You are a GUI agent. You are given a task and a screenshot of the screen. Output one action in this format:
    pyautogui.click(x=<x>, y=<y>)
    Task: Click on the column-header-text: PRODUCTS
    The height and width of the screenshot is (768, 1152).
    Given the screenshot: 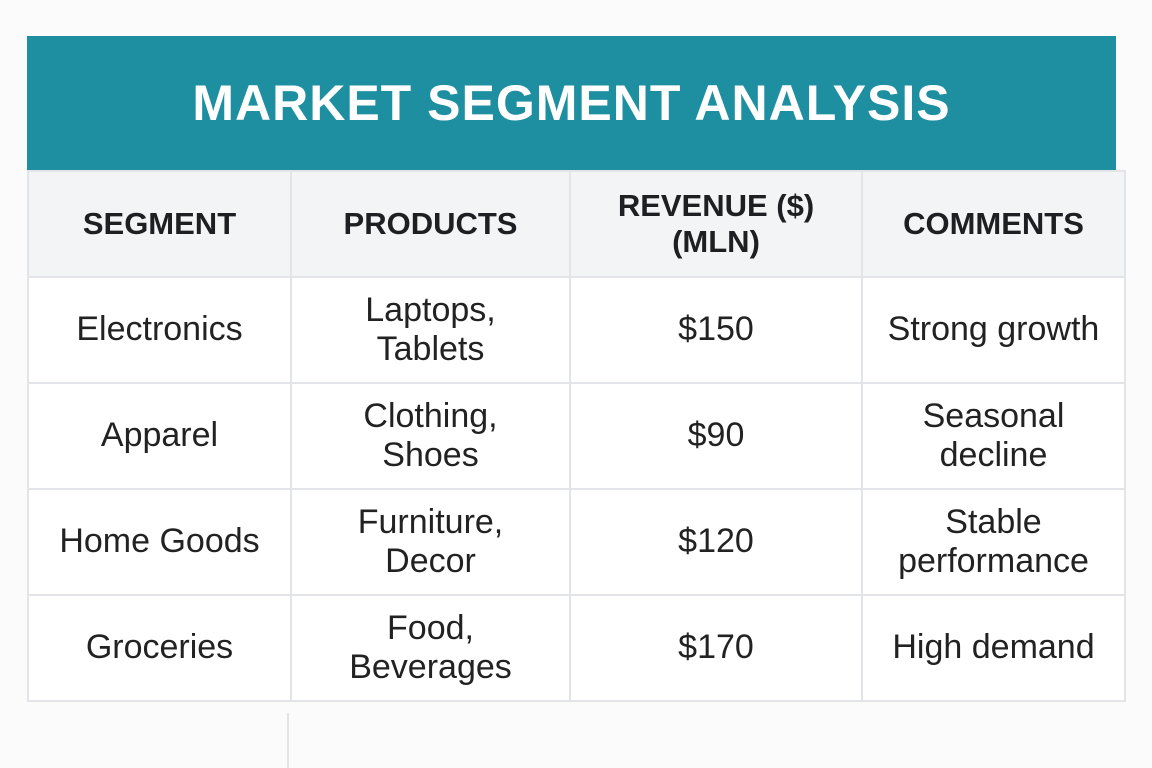 What is the action you would take?
    pyautogui.click(x=430, y=224)
    